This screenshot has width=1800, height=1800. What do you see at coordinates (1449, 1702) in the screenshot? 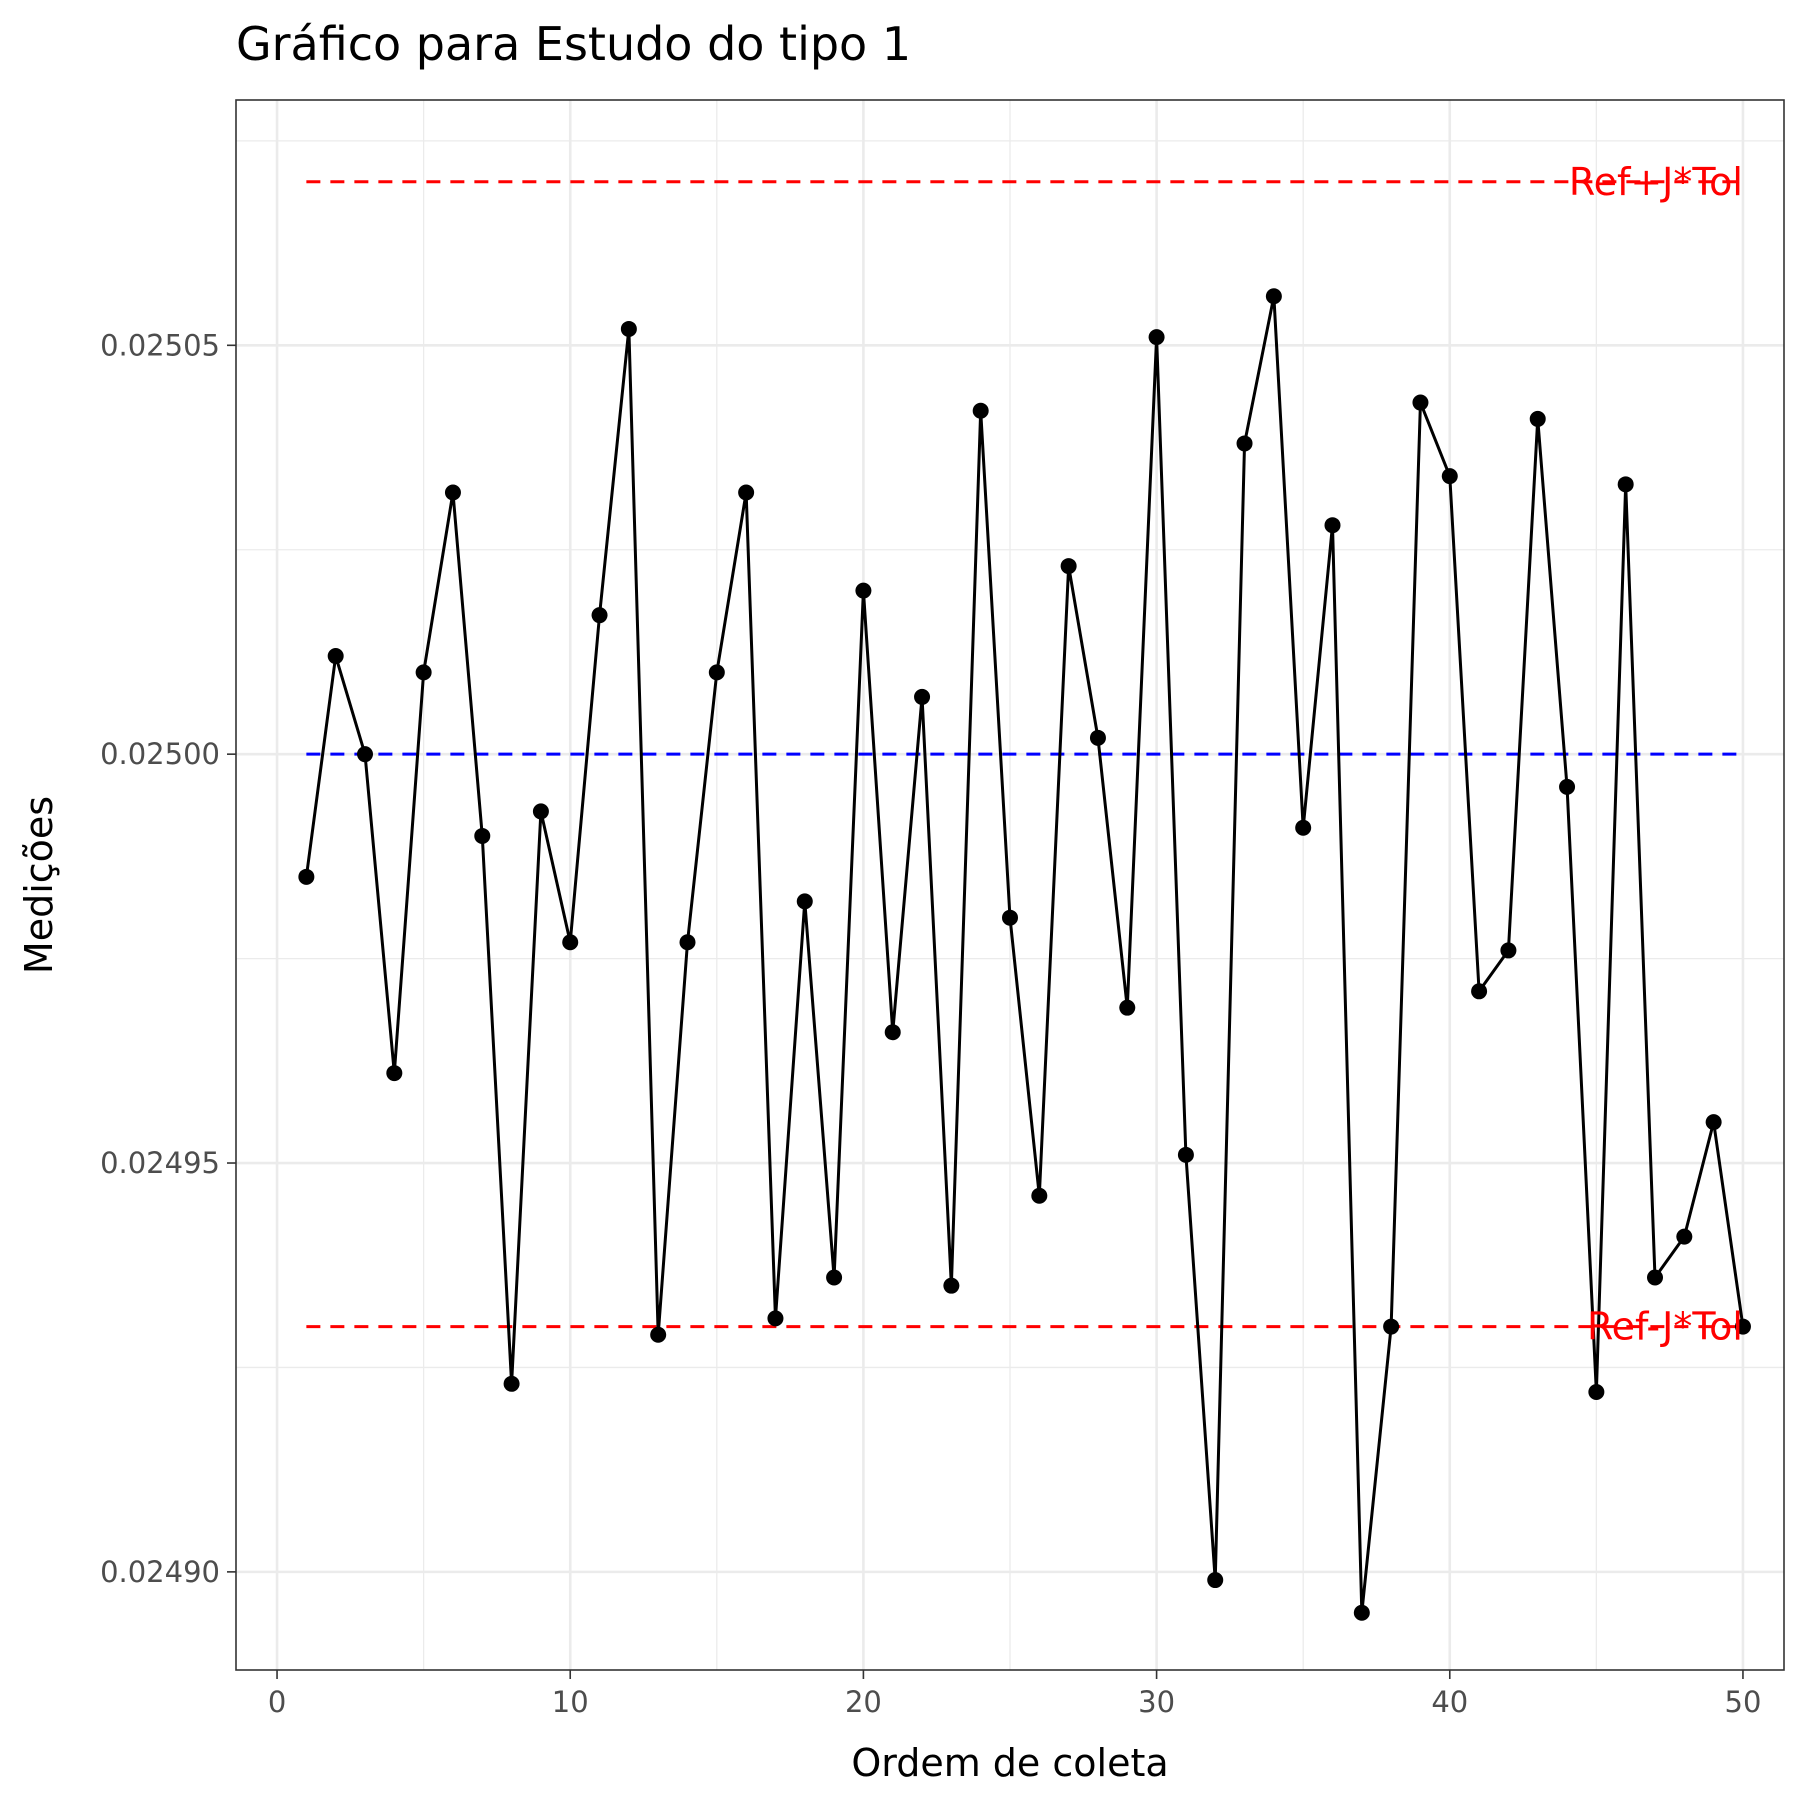
I see `x-tick-label: 40` at bounding box center [1449, 1702].